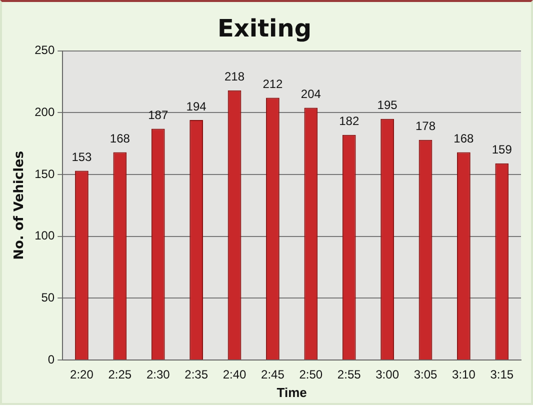  Describe the element at coordinates (234, 77) in the screenshot. I see `data-label: 218` at that location.